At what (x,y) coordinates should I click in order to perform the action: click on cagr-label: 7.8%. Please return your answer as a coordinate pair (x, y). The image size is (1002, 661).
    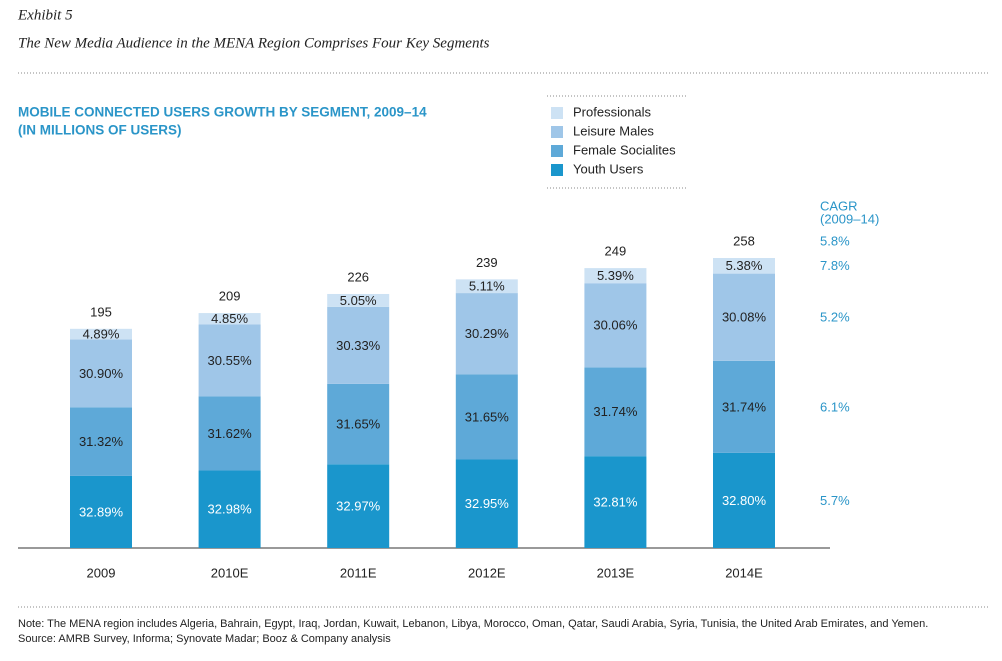
    Looking at the image, I should click on (835, 265).